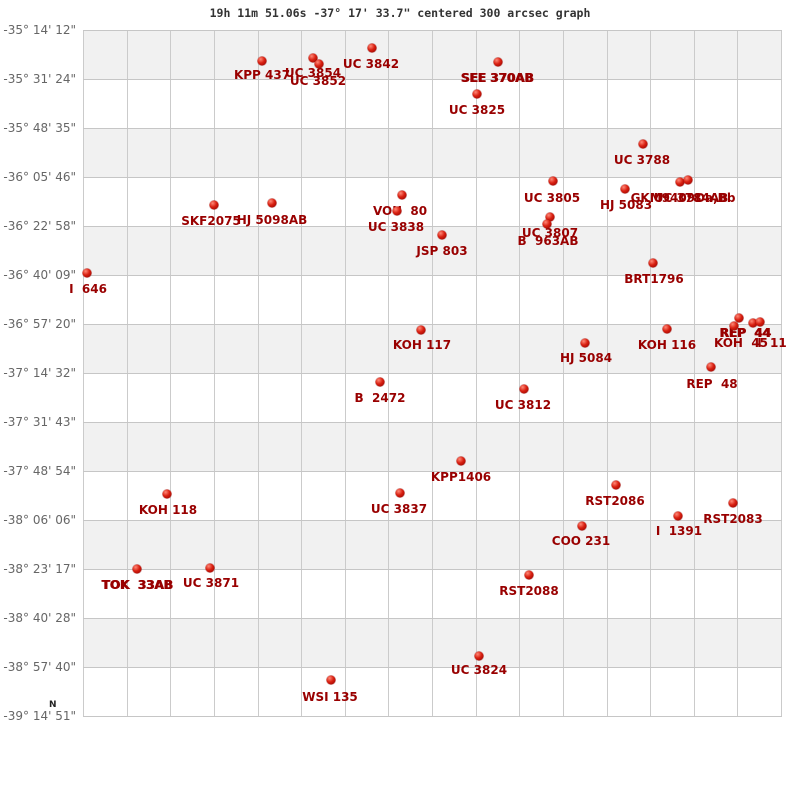 This screenshot has height=800, width=800. Describe the element at coordinates (654, 279) in the screenshot. I see `star-label: BRT1796` at that location.